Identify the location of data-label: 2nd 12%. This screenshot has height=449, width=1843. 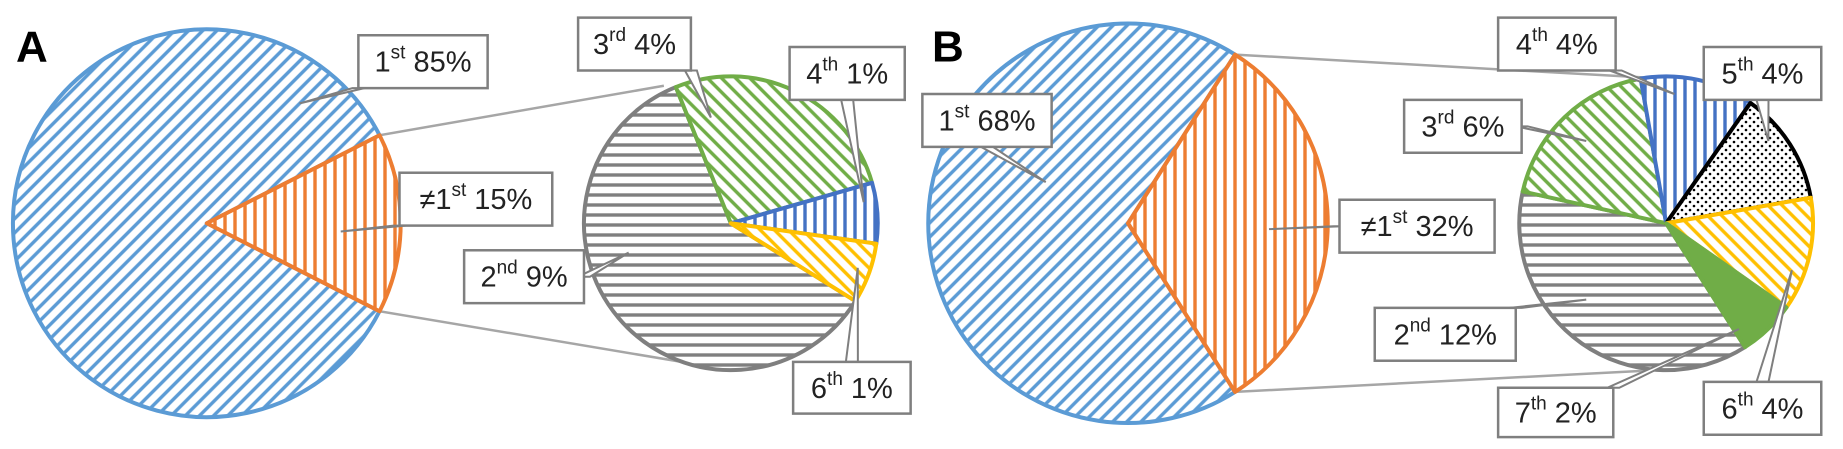
(1445, 333).